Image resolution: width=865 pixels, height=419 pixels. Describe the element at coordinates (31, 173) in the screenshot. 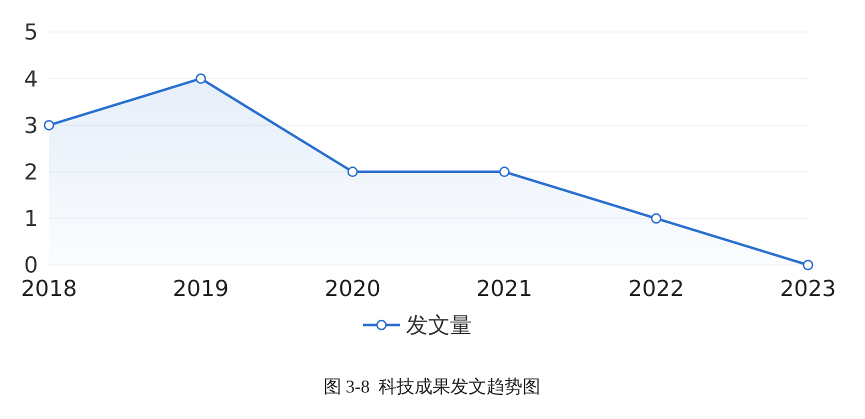

I see `y-tick-label: 2` at that location.